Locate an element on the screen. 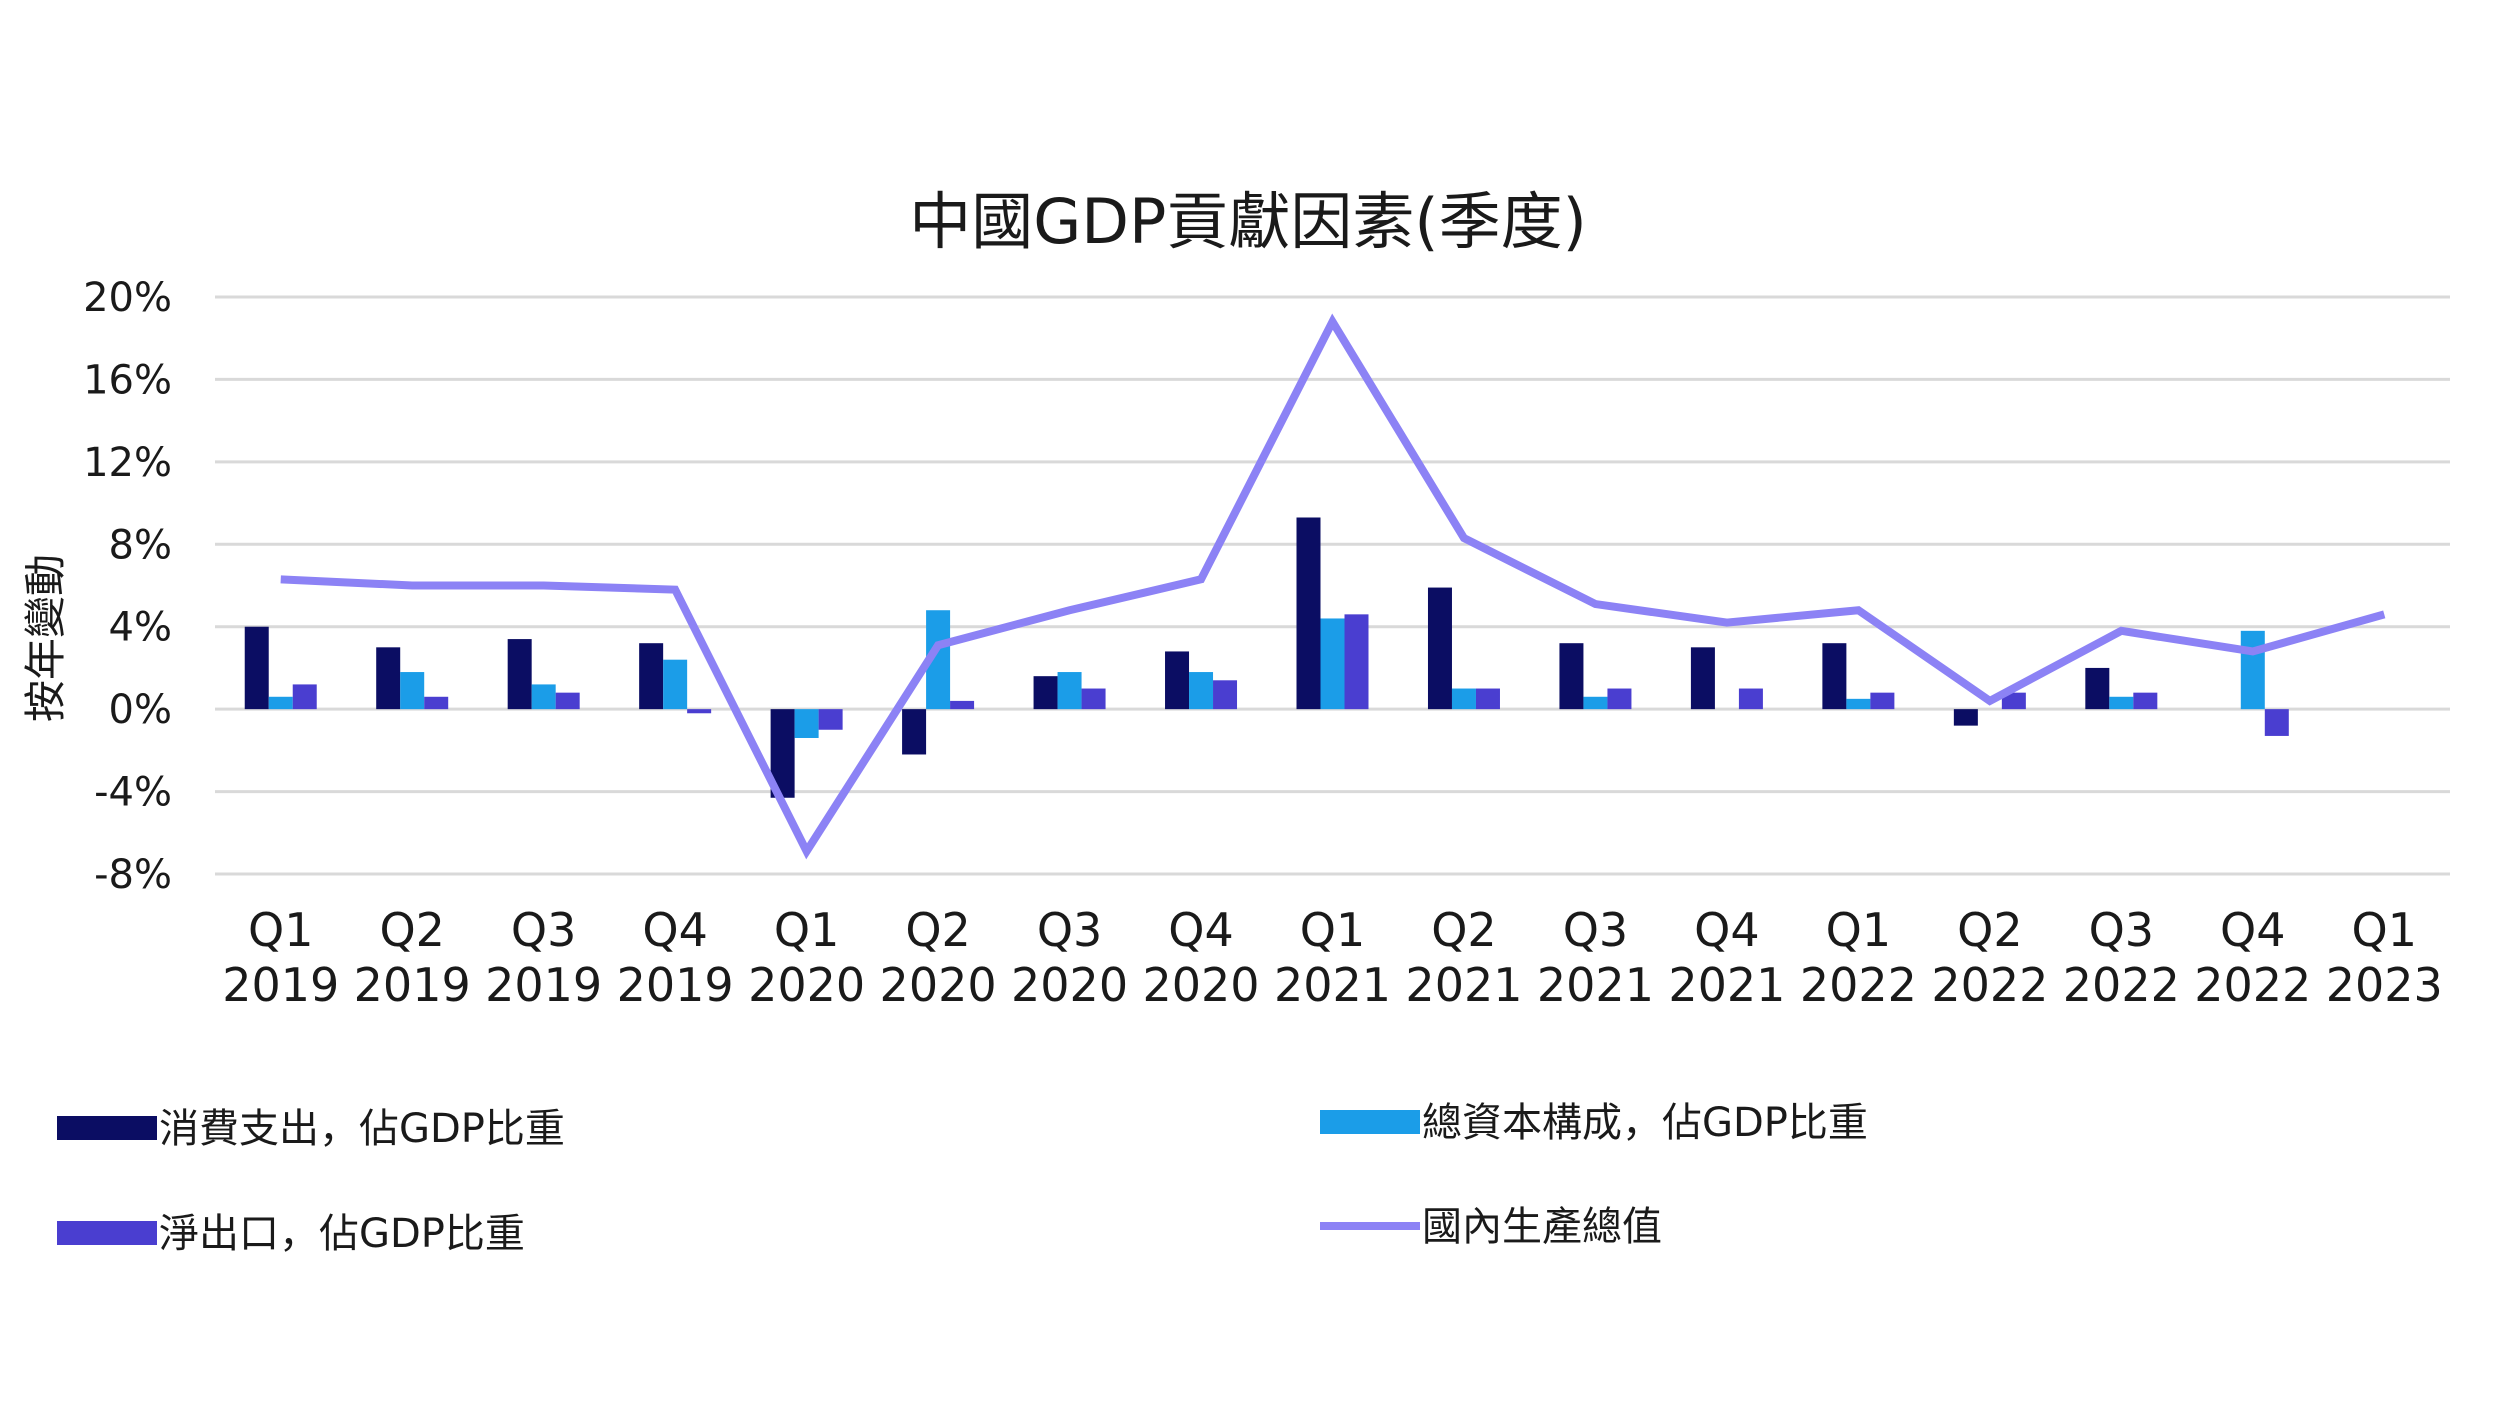  legend-item-3: 國內生產總值 is located at coordinates (1491, 1227).